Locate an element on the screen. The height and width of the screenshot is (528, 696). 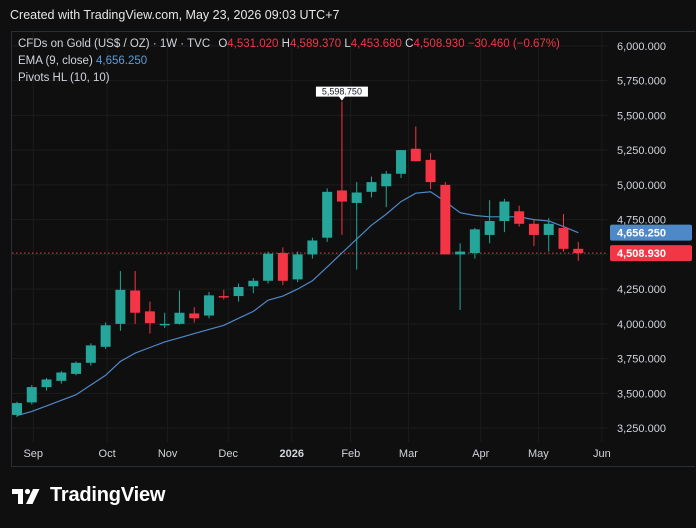
axis-price-label: 4,656.250 is located at coordinates (641, 234).